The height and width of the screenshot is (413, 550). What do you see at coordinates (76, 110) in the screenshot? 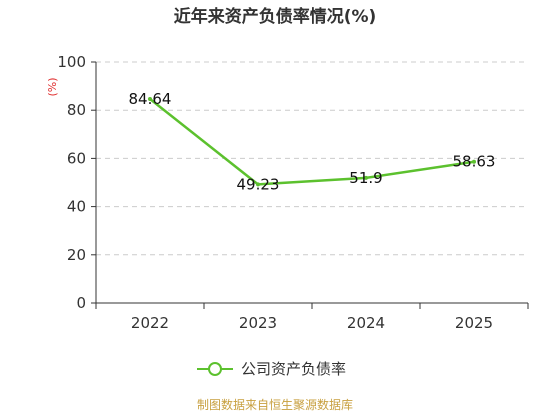
I see `y-tick-label: 80` at bounding box center [76, 110].